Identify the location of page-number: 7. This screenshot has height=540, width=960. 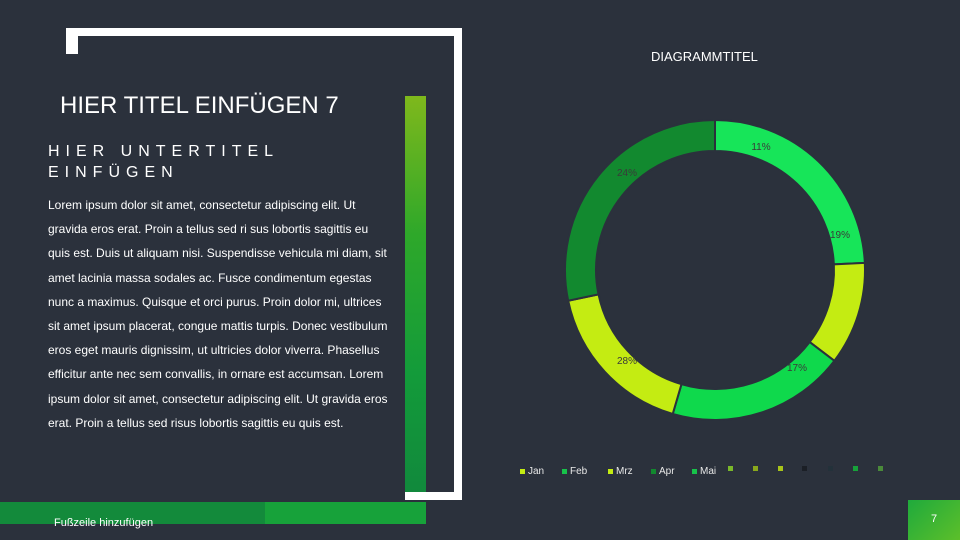
(934, 519).